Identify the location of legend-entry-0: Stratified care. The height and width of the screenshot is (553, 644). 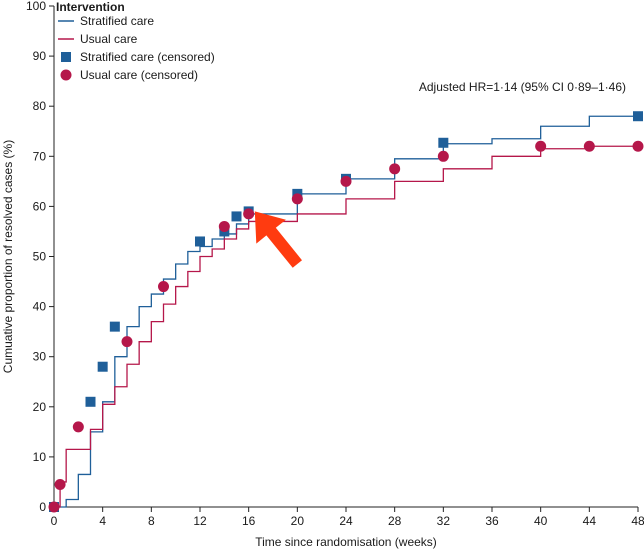
(117, 21).